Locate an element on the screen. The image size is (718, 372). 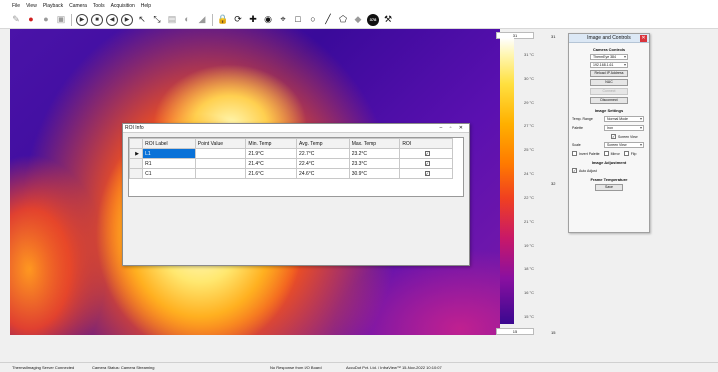
menu-help: Help is located at coordinates (146, 6).